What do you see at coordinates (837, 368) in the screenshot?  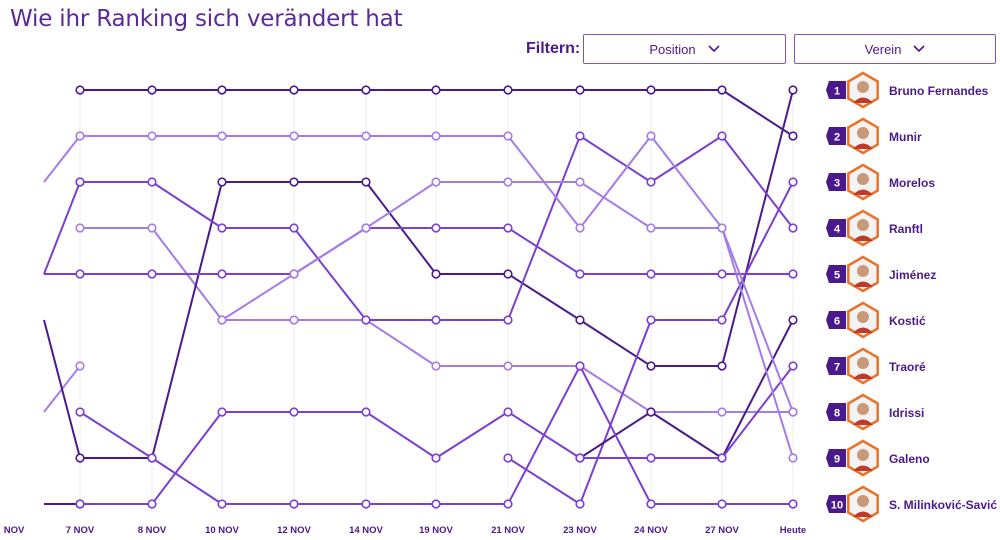 I see `rank-number: 7` at bounding box center [837, 368].